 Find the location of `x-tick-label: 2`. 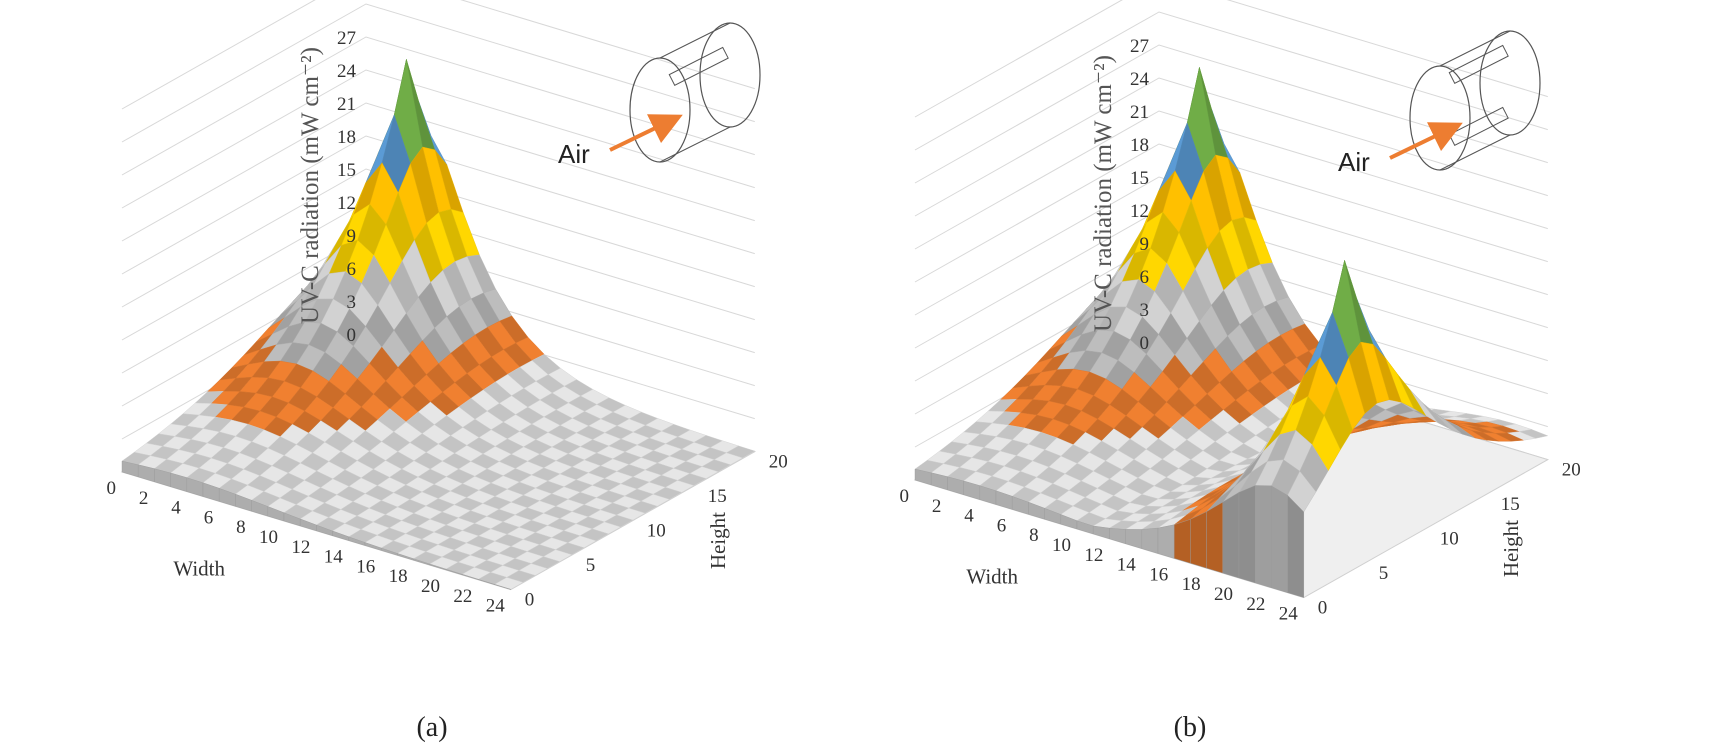

x-tick-label: 2 is located at coordinates (144, 498).